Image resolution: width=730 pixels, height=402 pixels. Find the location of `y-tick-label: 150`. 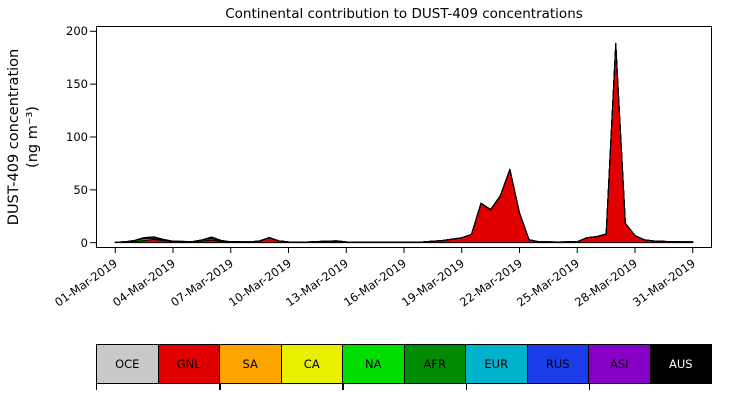

y-tick-label: 150 is located at coordinates (77, 84).